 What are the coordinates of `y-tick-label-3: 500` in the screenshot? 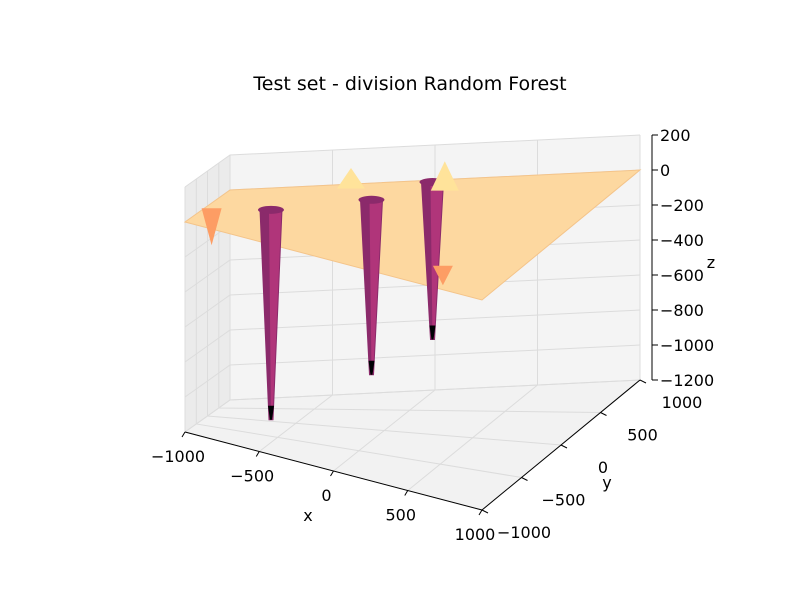 It's located at (642, 435).